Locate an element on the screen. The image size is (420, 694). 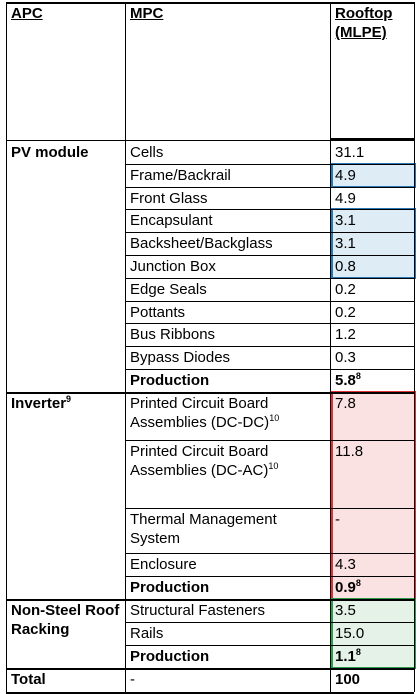
cell: 7.8 is located at coordinates (372, 416).